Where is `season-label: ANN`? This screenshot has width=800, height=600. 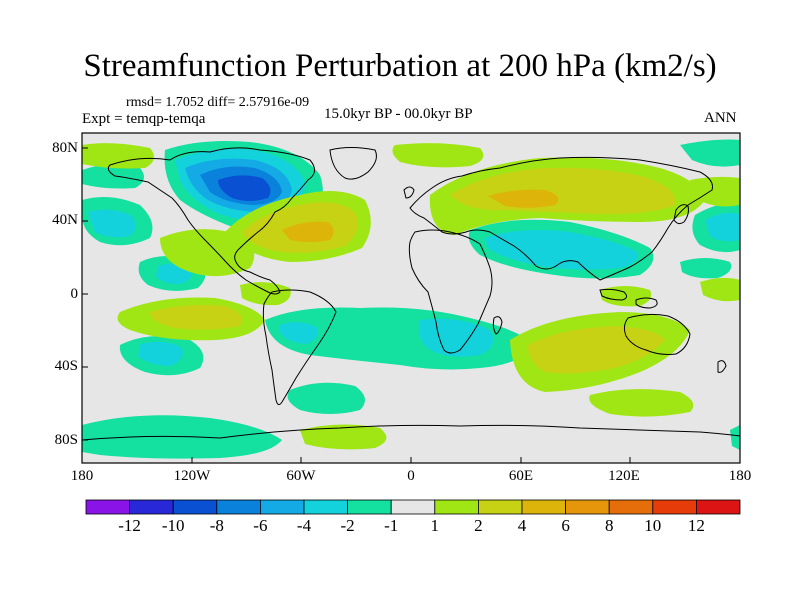 season-label: ANN is located at coordinates (720, 118).